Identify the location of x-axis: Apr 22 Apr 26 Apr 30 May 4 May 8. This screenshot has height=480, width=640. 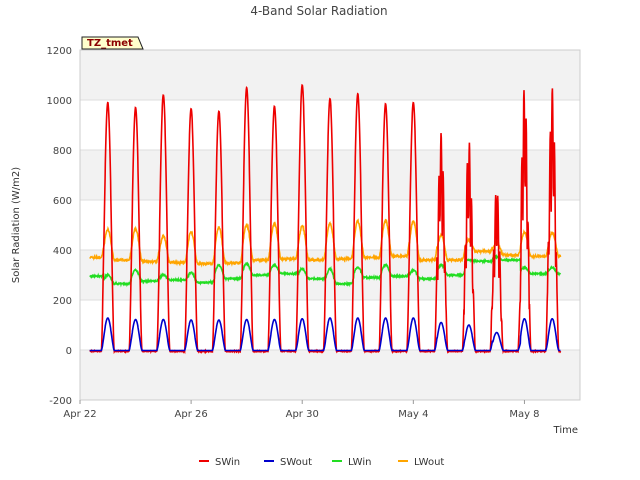
(301, 410).